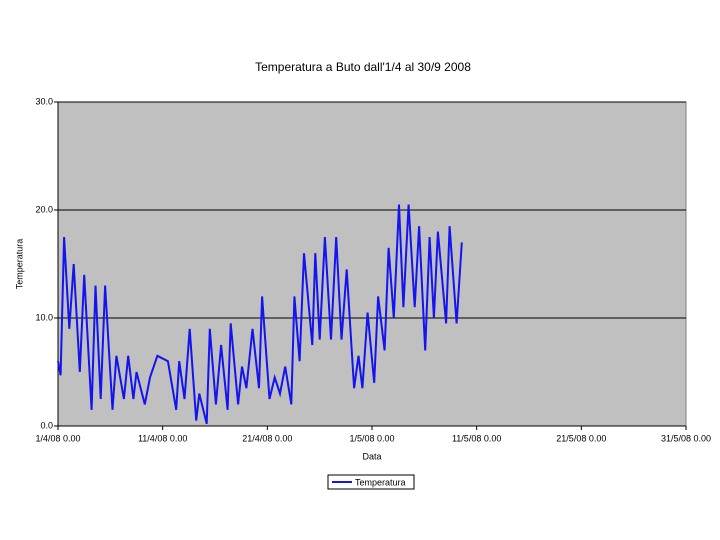 This screenshot has width=720, height=540. Describe the element at coordinates (46, 425) in the screenshot. I see `y-tick-label: 0.0` at that location.